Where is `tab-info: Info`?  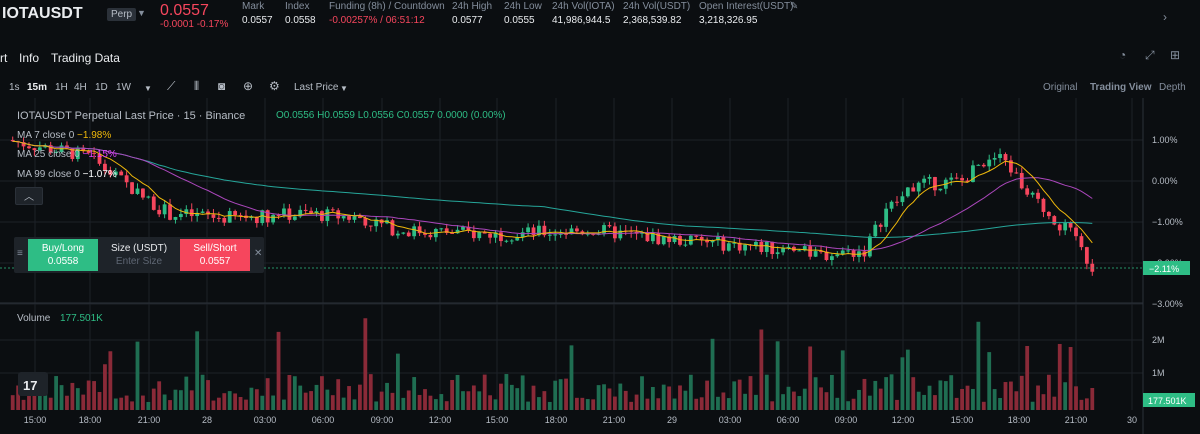 tab-info: Info is located at coordinates (29, 58).